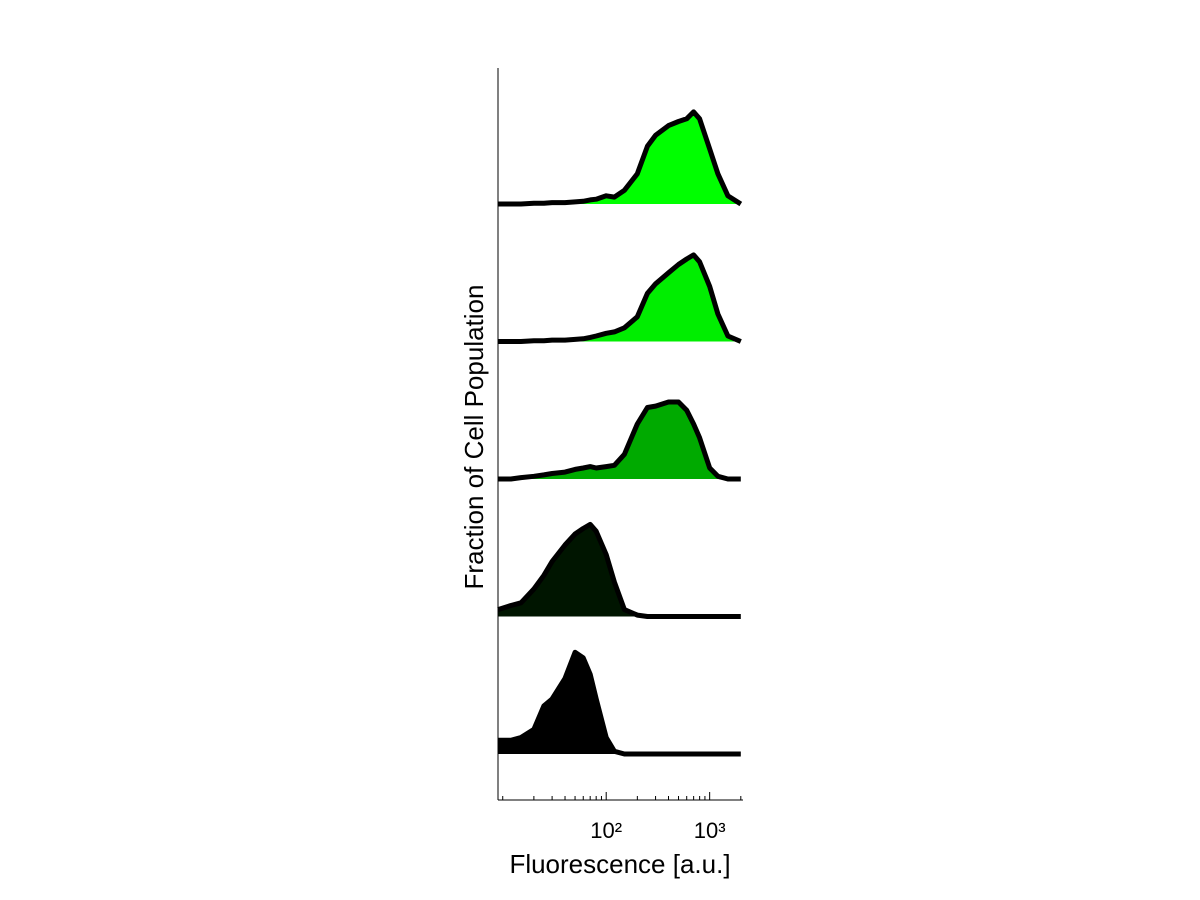  What do you see at coordinates (710, 830) in the screenshot?
I see `x-tick-label: 10³` at bounding box center [710, 830].